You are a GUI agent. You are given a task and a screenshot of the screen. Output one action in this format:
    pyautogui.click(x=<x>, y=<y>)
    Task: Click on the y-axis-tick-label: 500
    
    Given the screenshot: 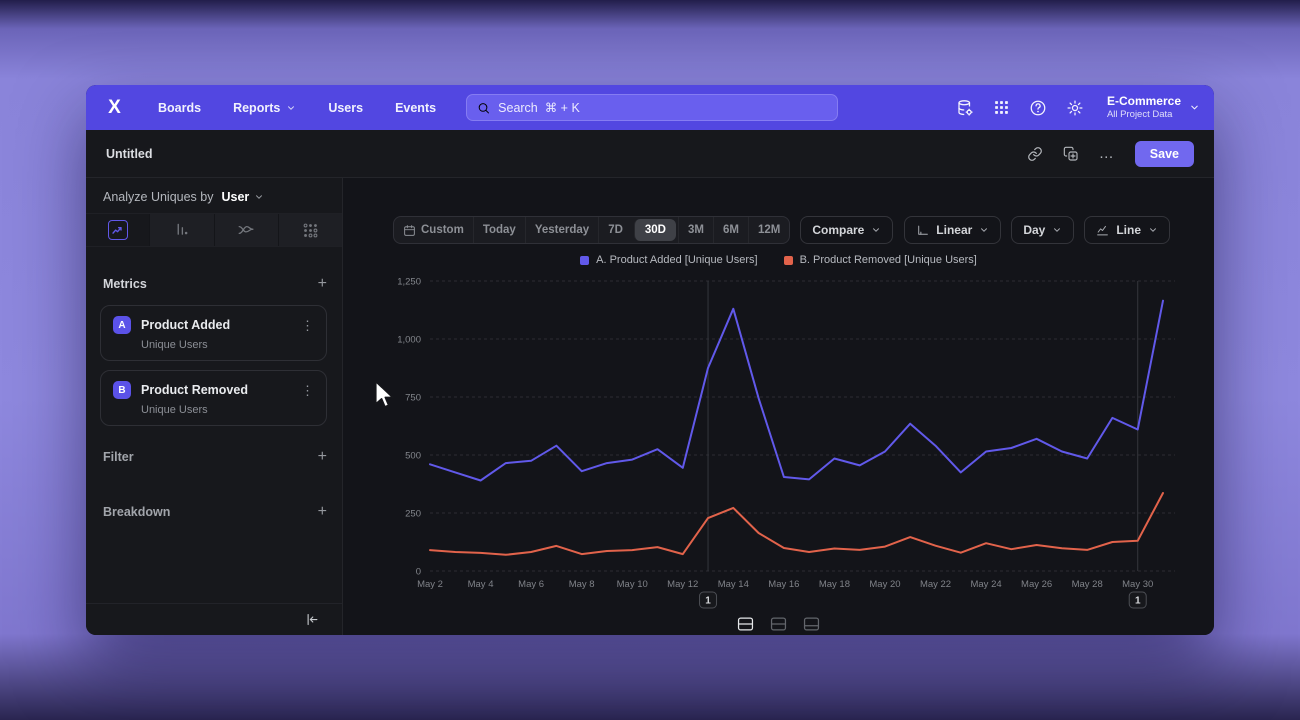 What is the action you would take?
    pyautogui.click(x=413, y=456)
    